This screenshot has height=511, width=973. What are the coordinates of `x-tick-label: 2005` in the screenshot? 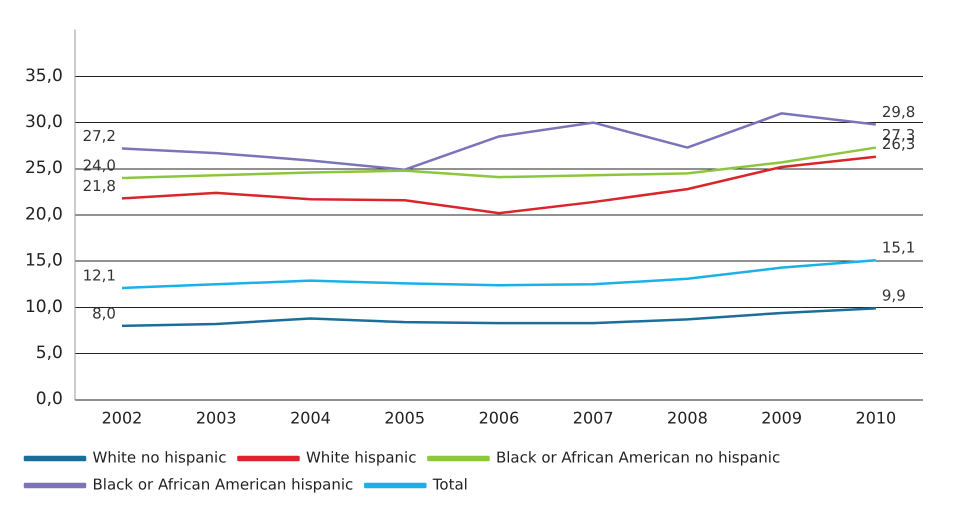 It's located at (405, 418).